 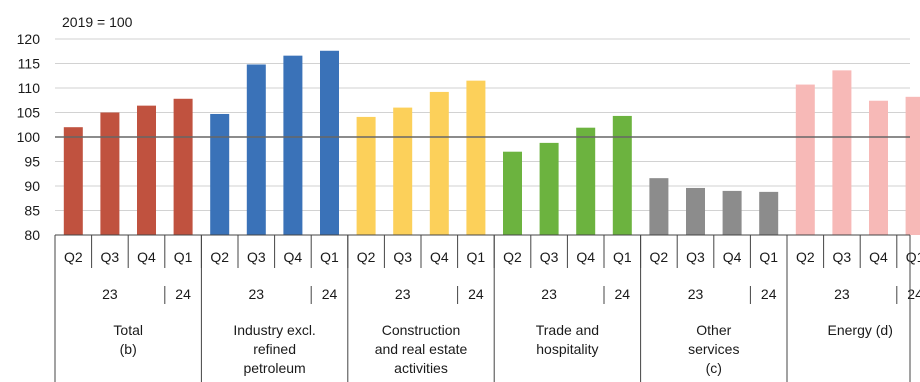 What do you see at coordinates (32, 162) in the screenshot?
I see `y-tick-label: 95` at bounding box center [32, 162].